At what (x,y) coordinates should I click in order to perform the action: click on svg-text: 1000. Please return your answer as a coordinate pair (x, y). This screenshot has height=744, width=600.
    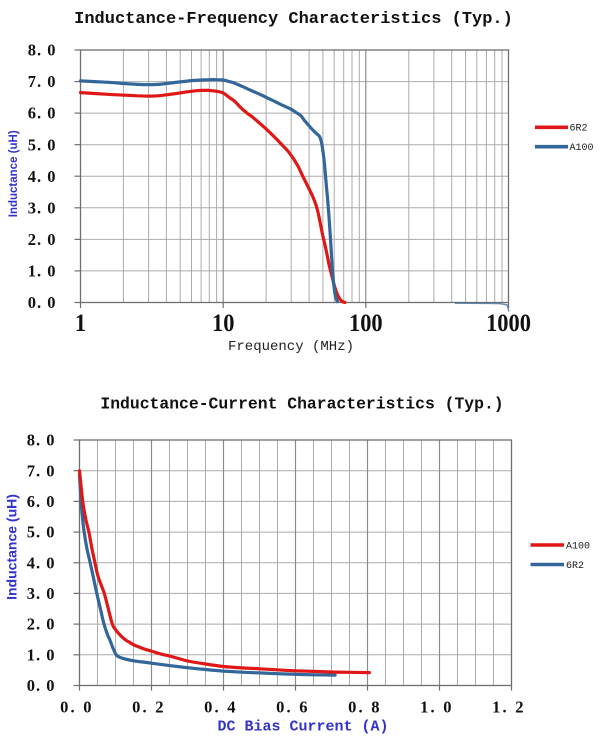
    Looking at the image, I should click on (508, 324).